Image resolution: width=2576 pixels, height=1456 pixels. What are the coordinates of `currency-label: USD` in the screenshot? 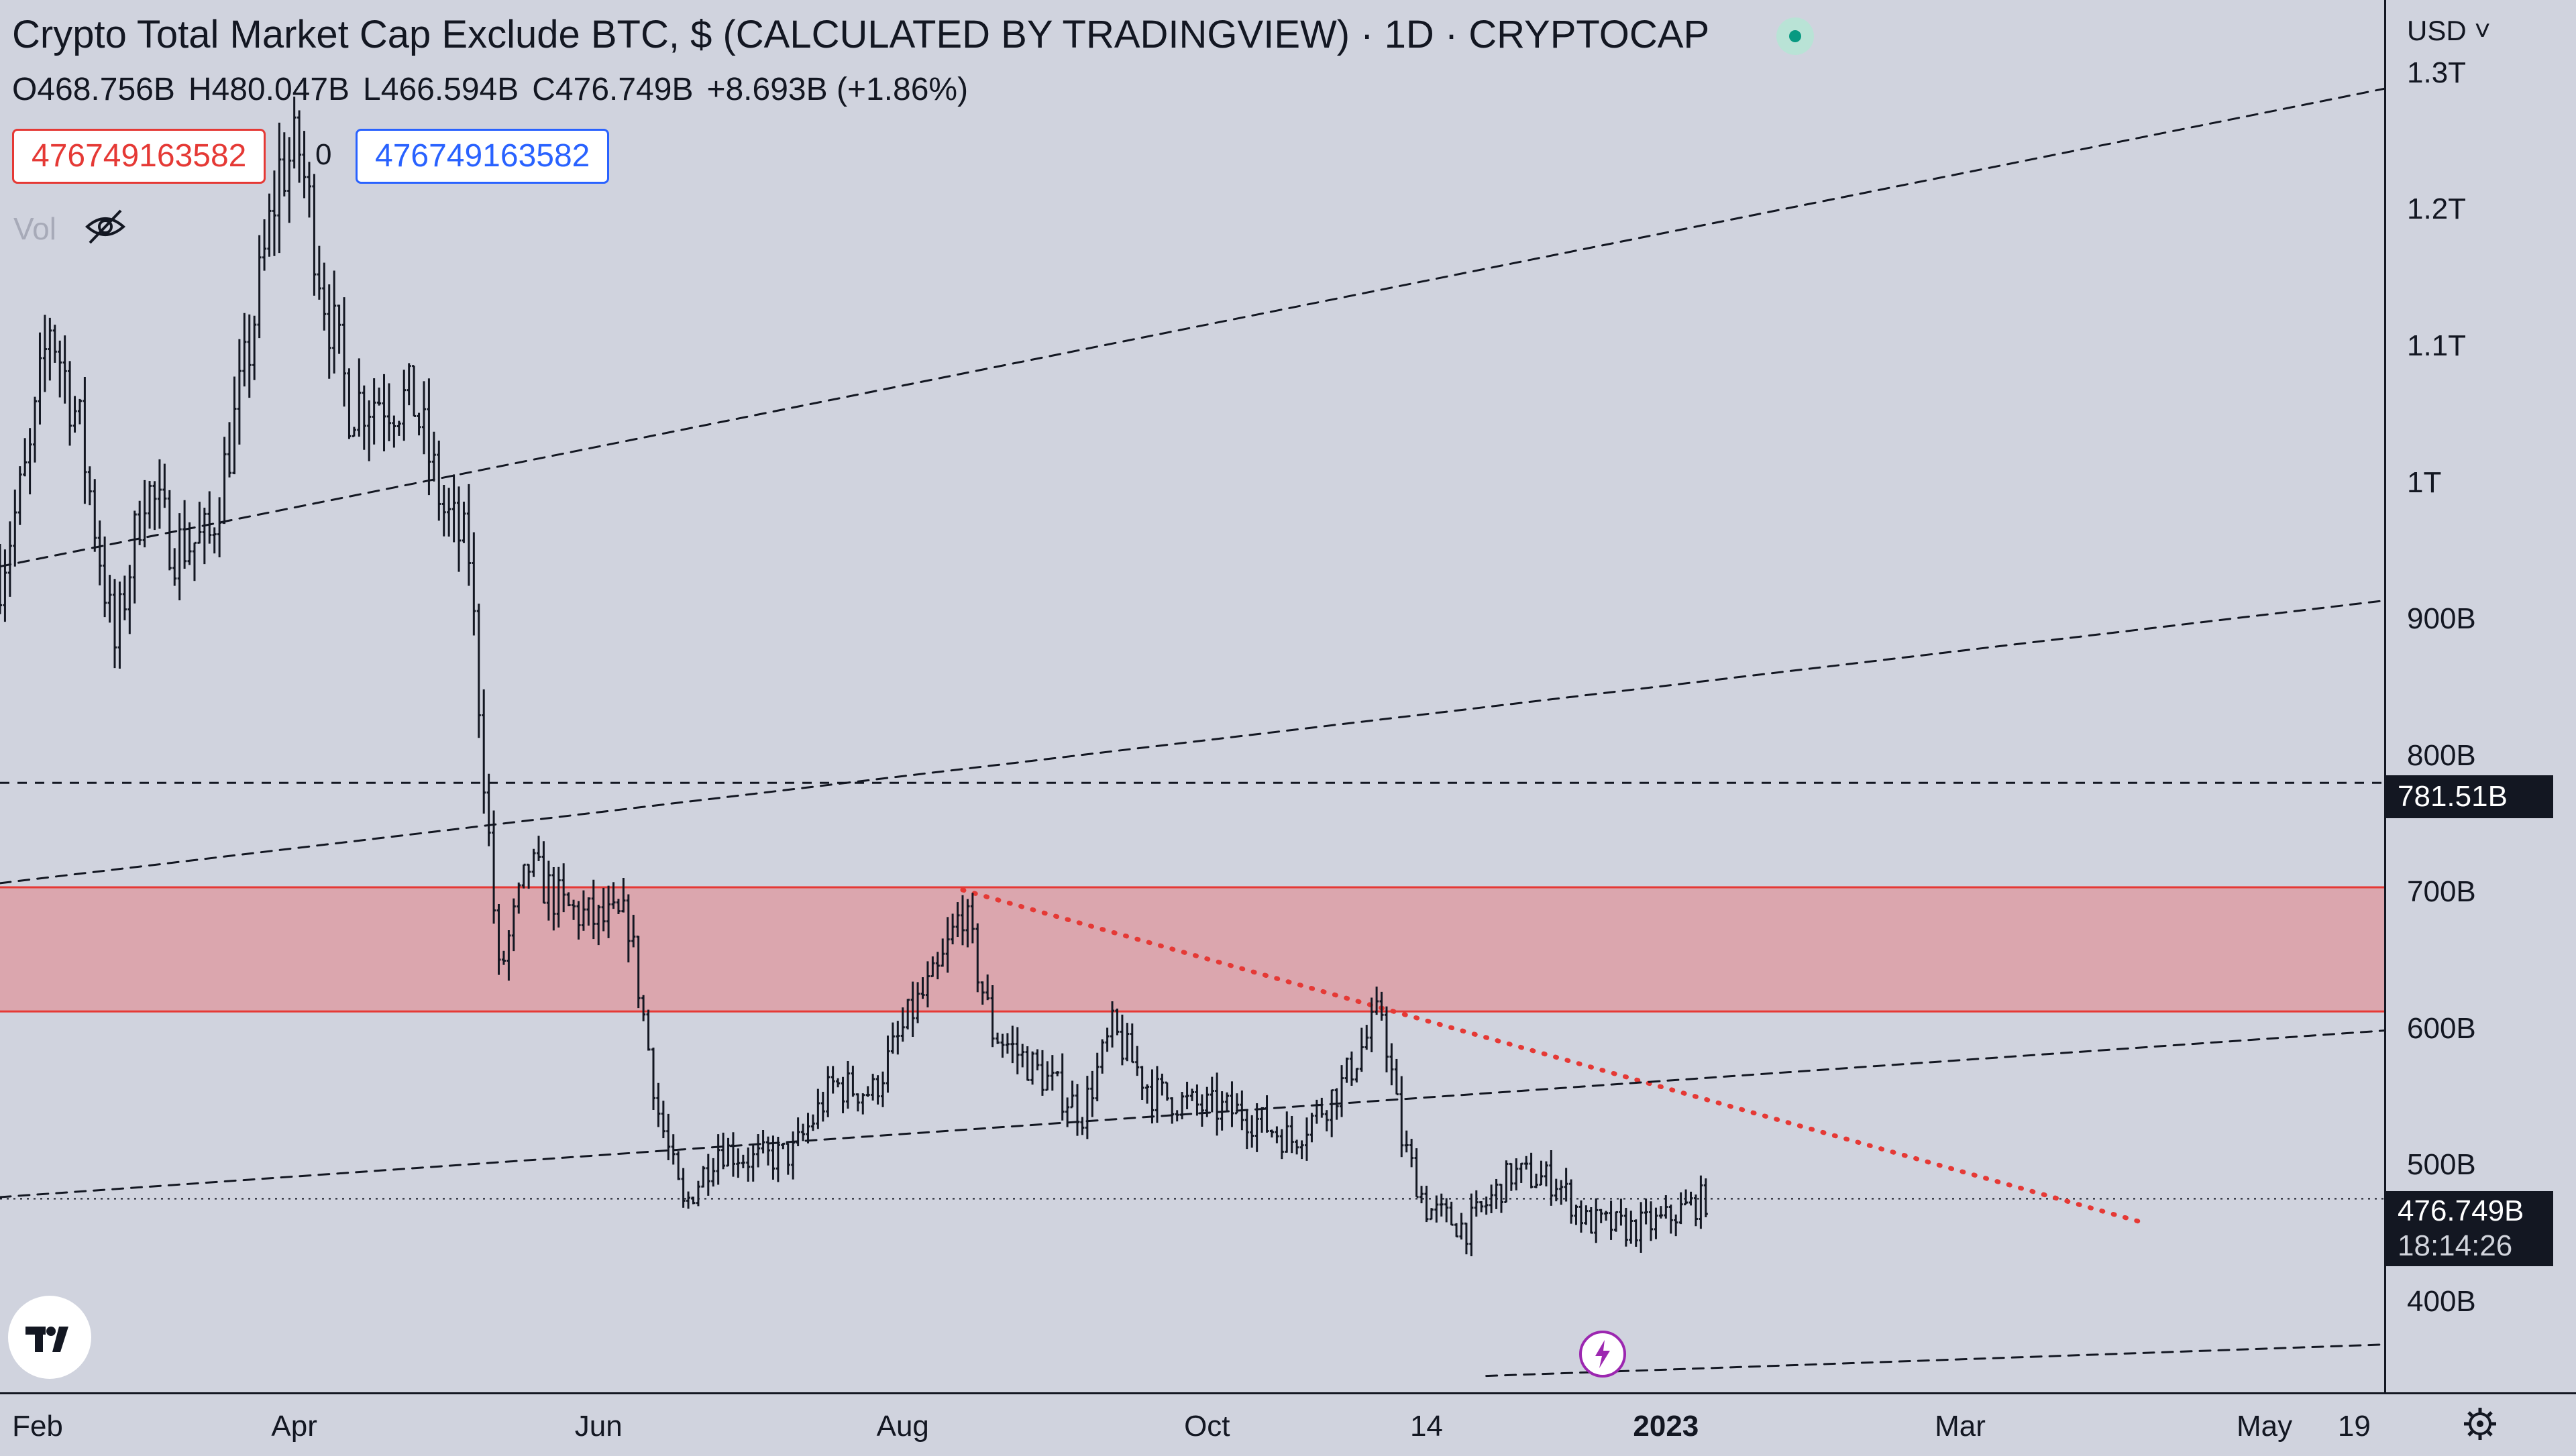 It's located at (2437, 30).